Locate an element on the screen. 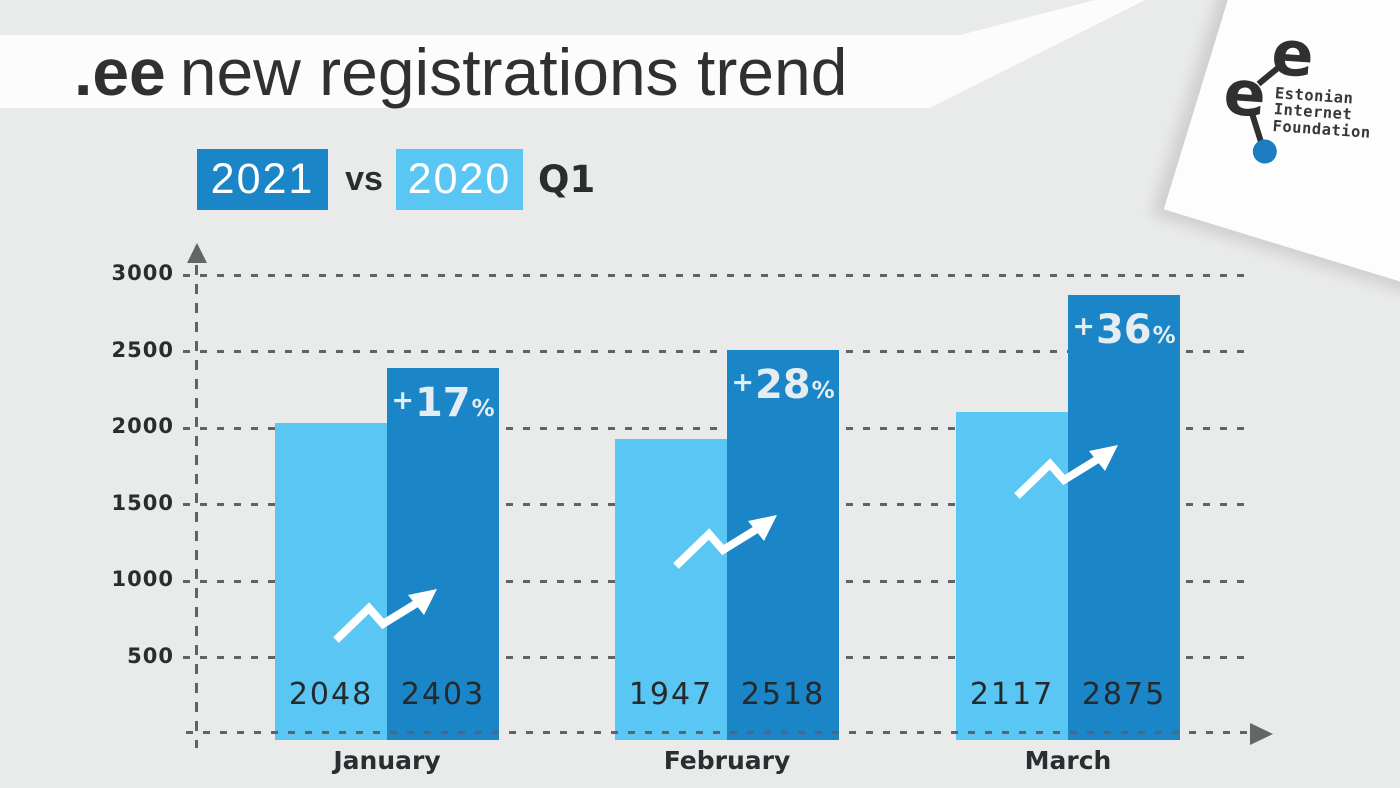  logo-connector-line is located at coordinates (1268, 75).